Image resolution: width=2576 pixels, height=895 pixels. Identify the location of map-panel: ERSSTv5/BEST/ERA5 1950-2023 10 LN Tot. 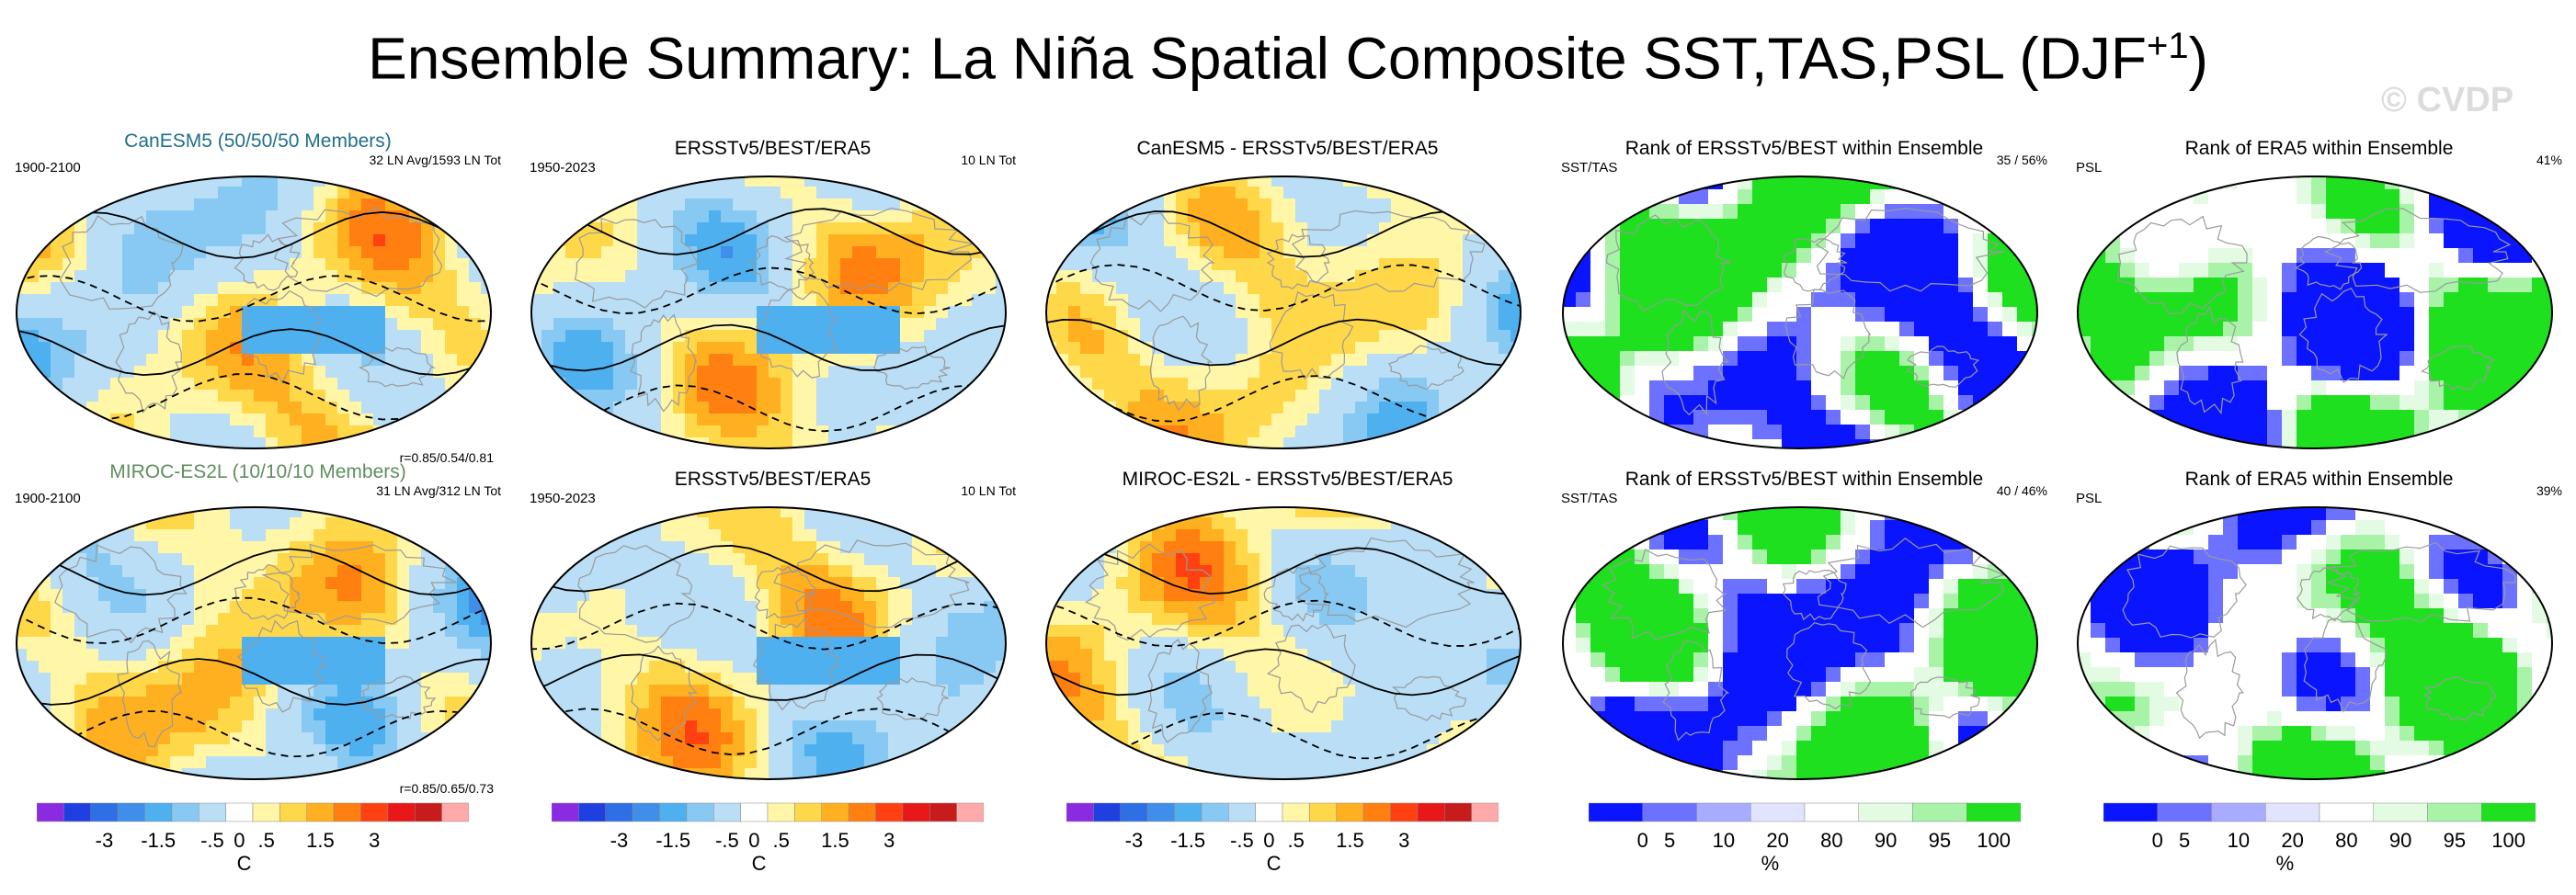
(772, 303).